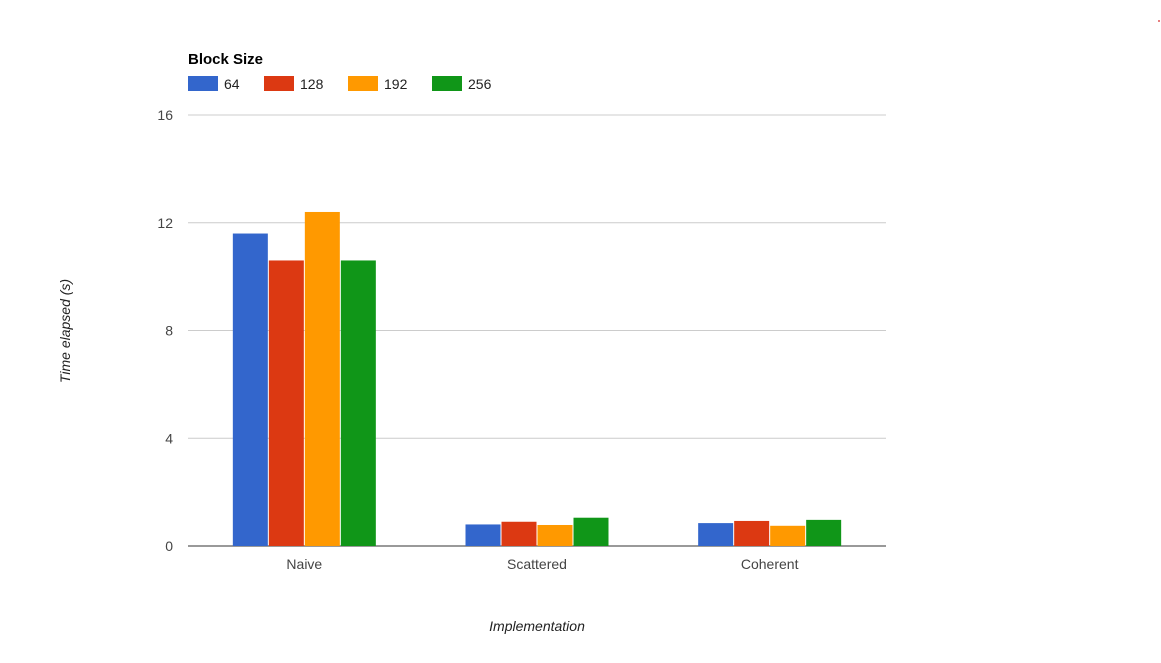  What do you see at coordinates (396, 84) in the screenshot?
I see `legend-label: 192` at bounding box center [396, 84].